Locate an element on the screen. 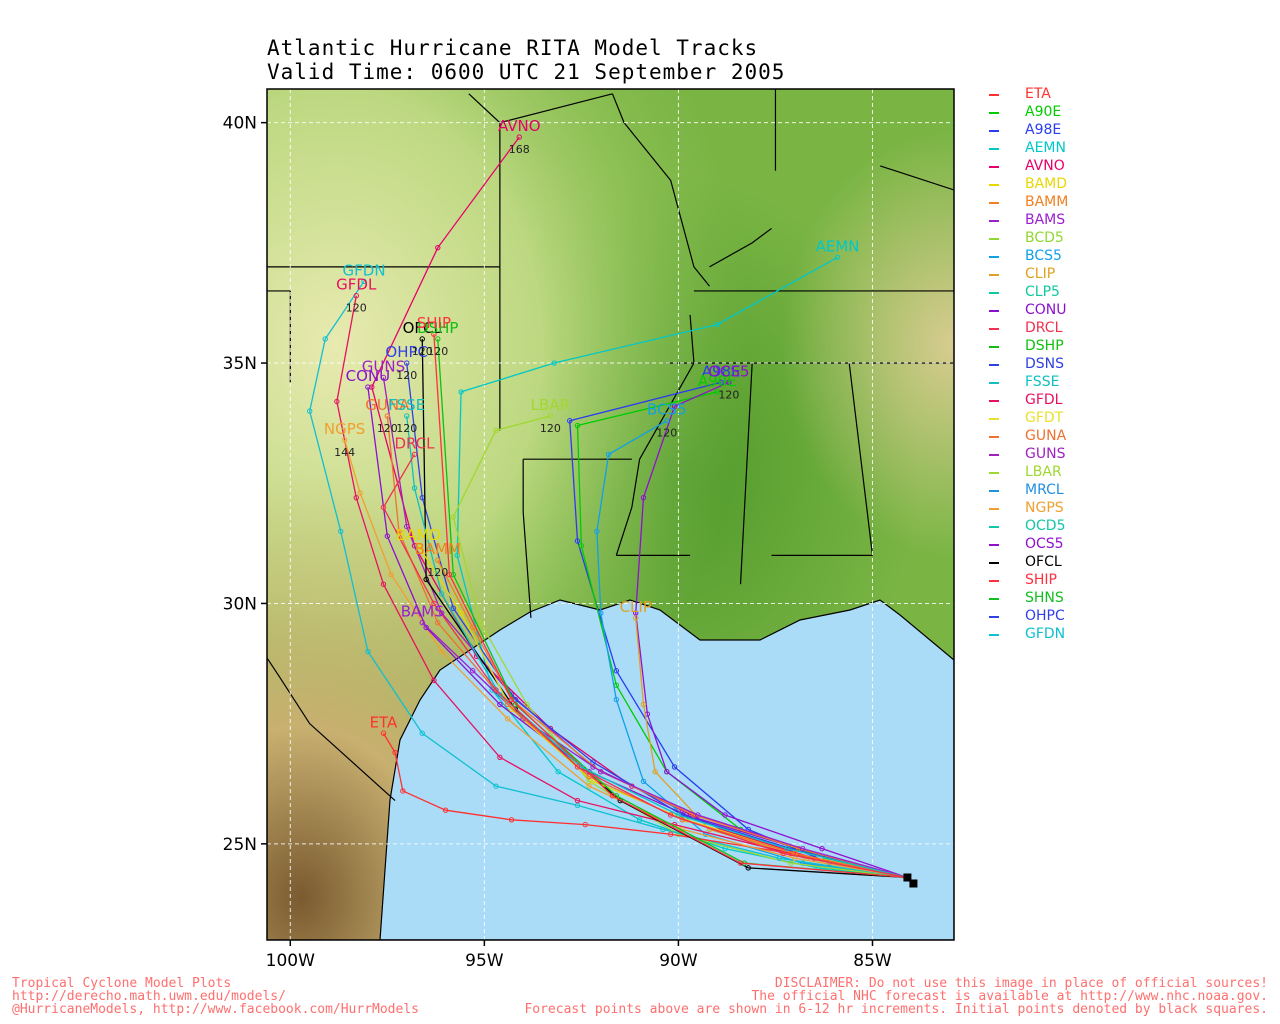 The image size is (1280, 1024). legend-label: GUNA is located at coordinates (1046, 436).